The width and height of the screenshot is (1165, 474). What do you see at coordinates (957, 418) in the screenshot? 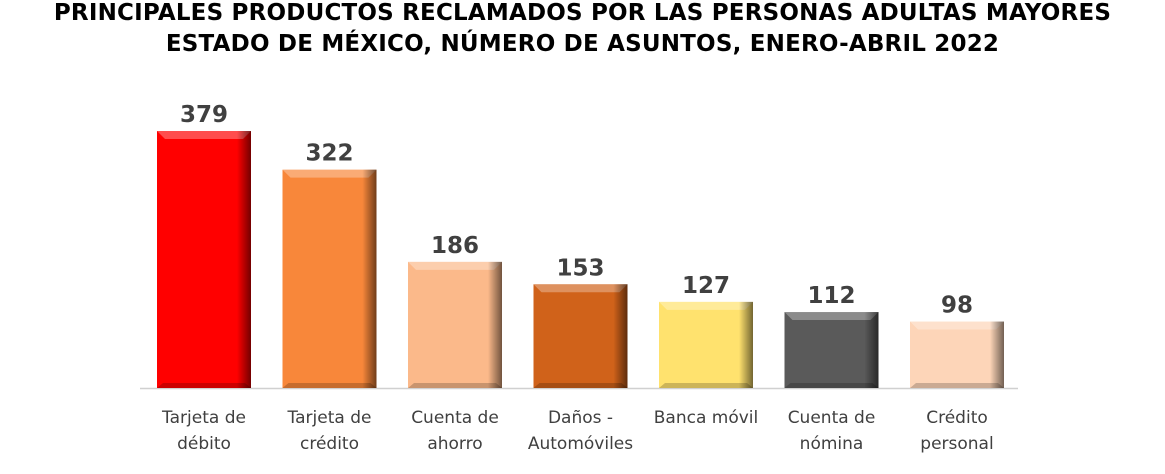
I see `category-label: Crédito` at bounding box center [957, 418].